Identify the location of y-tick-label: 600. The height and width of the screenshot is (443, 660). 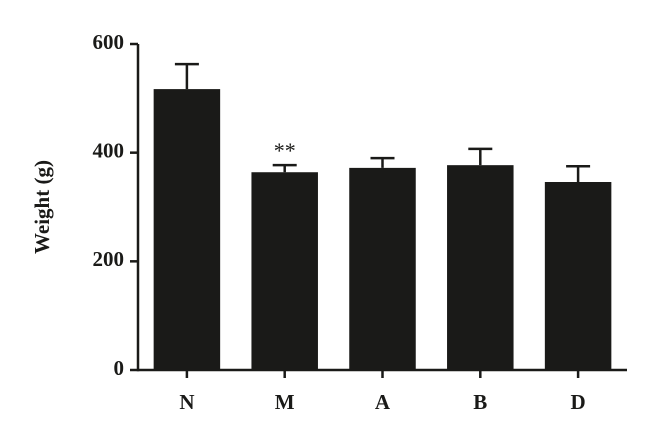
(109, 42).